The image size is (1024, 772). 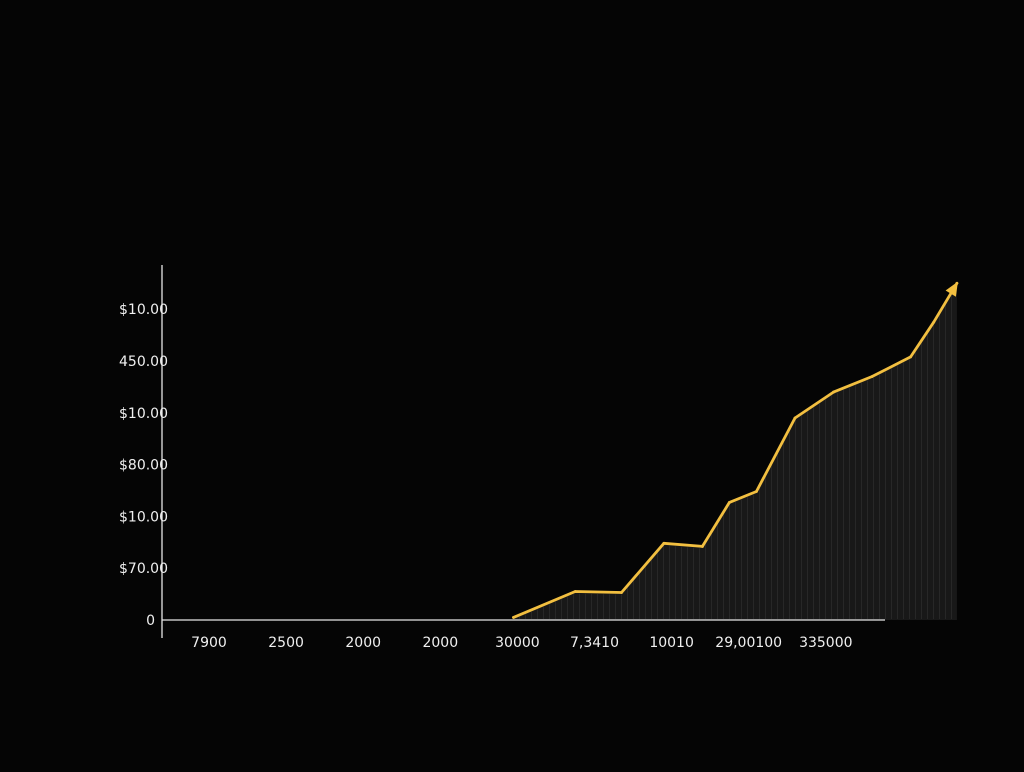 I want to click on x-tick-label: 10010, so click(x=671, y=643).